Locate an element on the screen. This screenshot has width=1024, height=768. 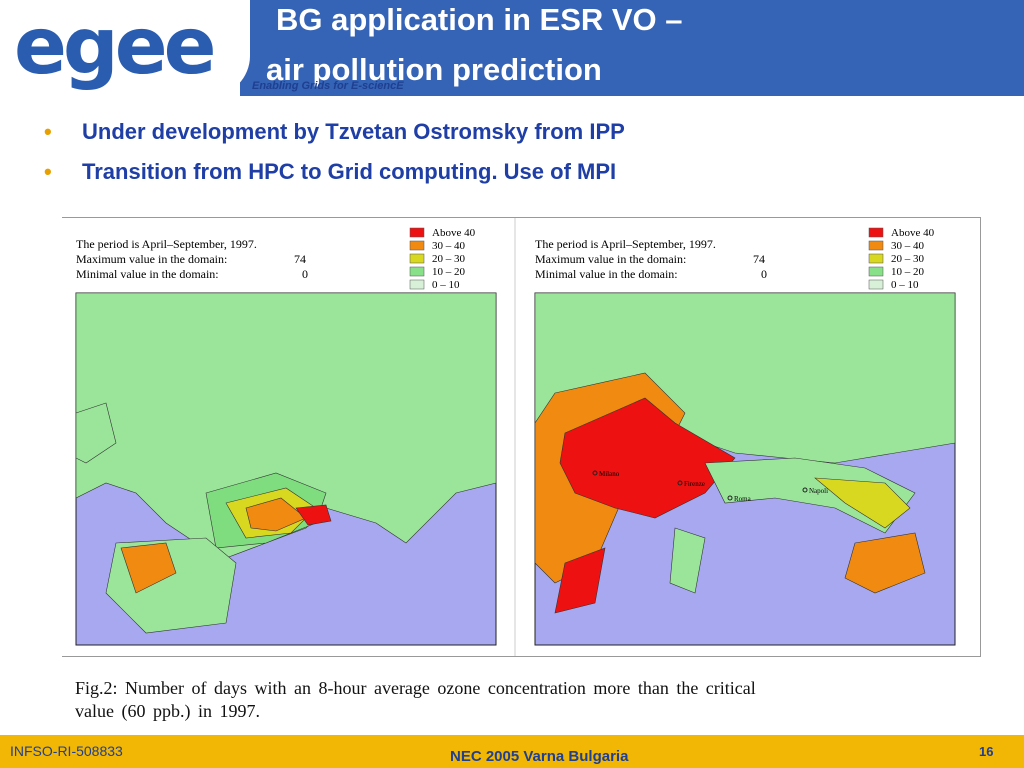
footer-bar is located at coordinates (512, 751).